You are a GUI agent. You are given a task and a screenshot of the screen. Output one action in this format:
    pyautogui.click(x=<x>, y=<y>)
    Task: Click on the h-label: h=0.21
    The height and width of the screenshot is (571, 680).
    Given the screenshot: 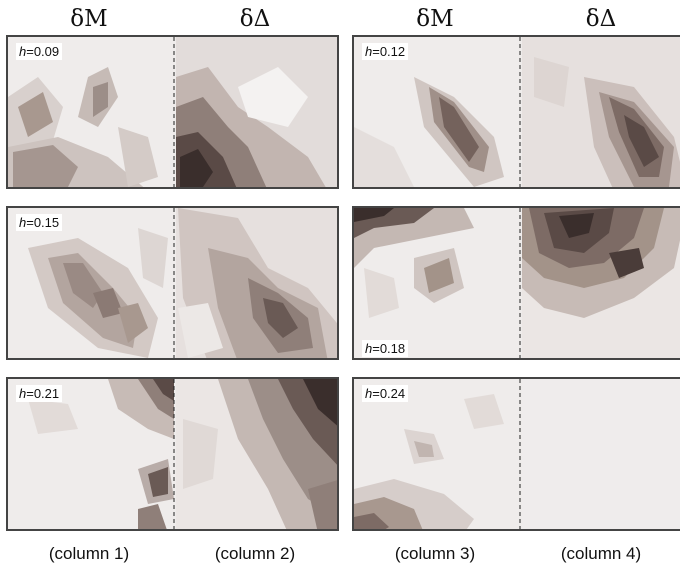 What is the action you would take?
    pyautogui.click(x=39, y=393)
    